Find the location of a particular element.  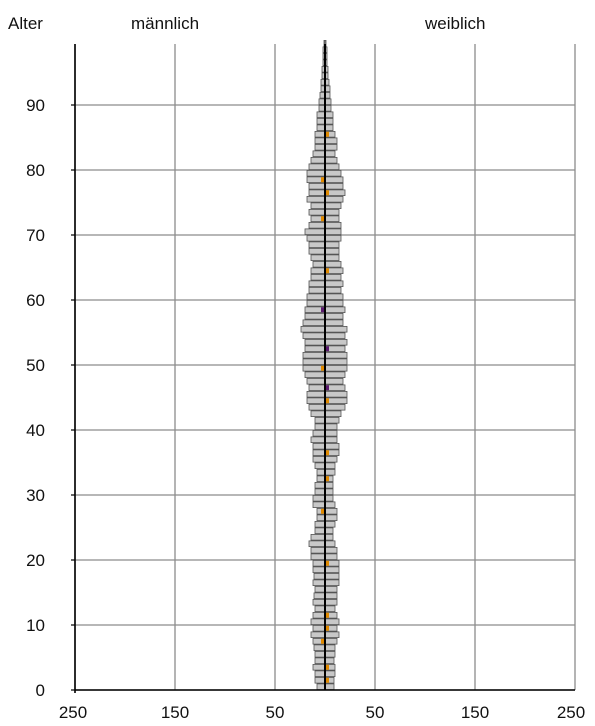

y-tick-label: 50 is located at coordinates (35, 365).